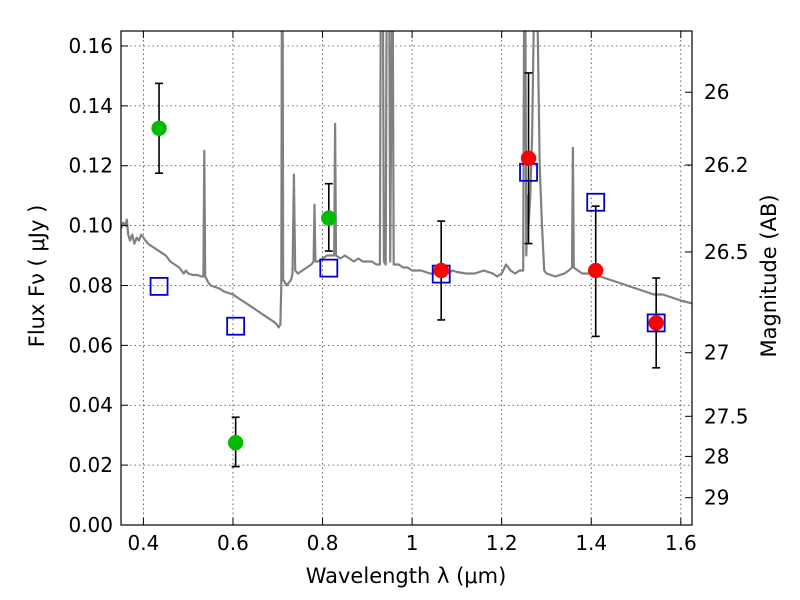  Describe the element at coordinates (90, 405) in the screenshot. I see `y-tick-label: 0.04` at that location.